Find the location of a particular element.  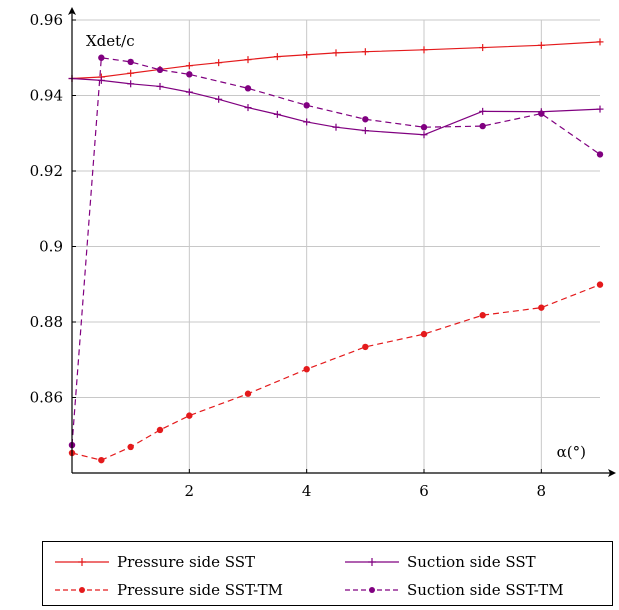

legend-item-suction-sst: Suction side SST is located at coordinates (439, 562).